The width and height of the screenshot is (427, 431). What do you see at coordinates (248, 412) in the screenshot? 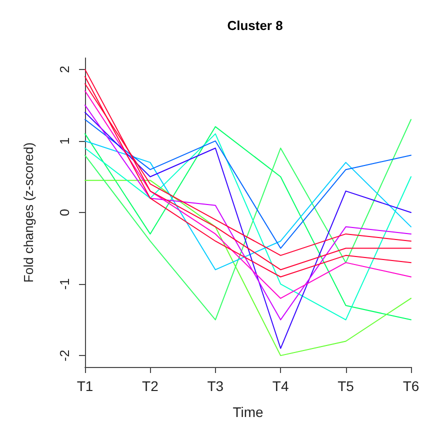
I see `x-axis-title: Time` at bounding box center [248, 412].